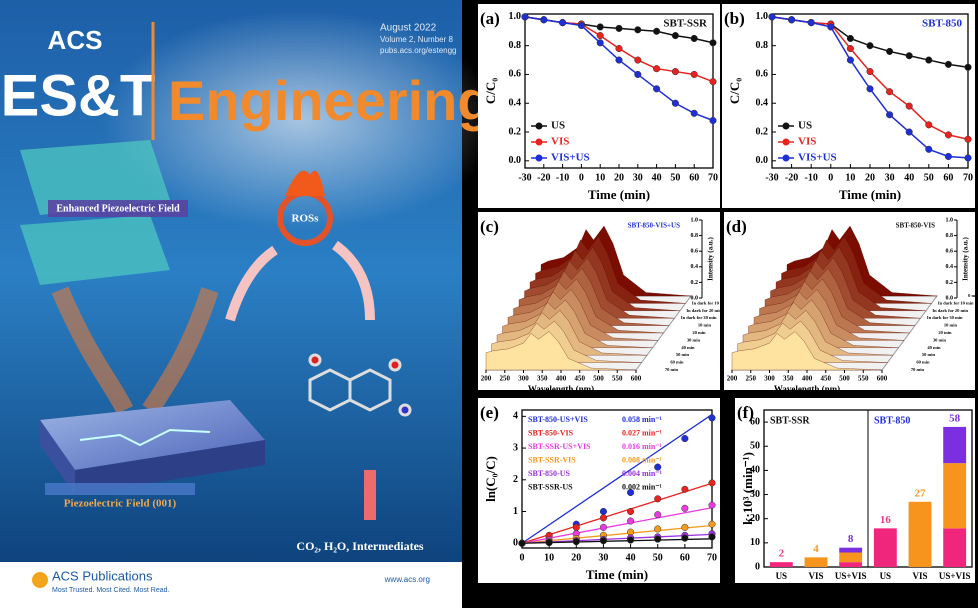 The width and height of the screenshot is (978, 608). What do you see at coordinates (75, 40) in the screenshot?
I see `acs-text: ACS` at bounding box center [75, 40].